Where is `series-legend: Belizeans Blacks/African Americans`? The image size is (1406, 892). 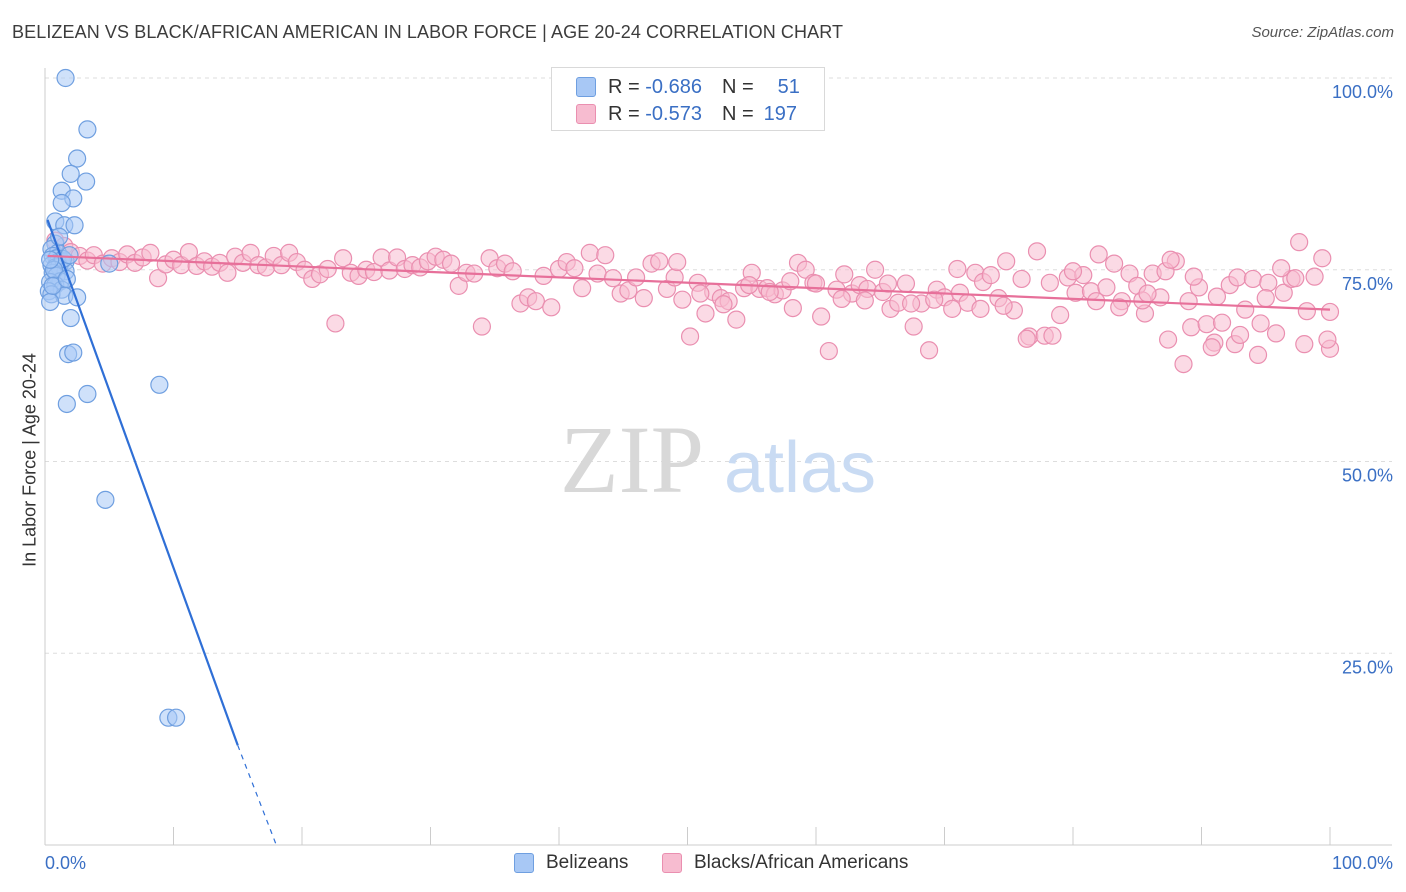
series-legend: Belizeans Blacks/African Americans is located at coordinates (703, 865).